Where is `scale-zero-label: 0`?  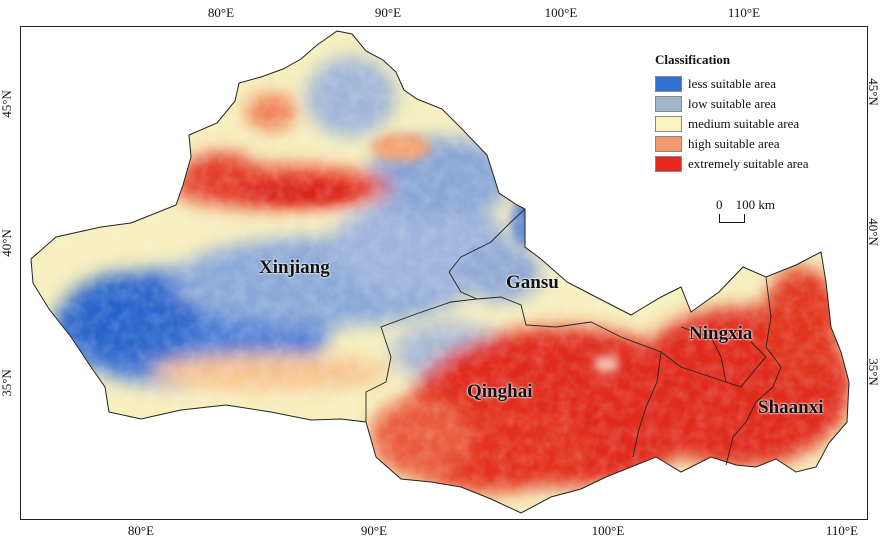
scale-zero-label: 0 is located at coordinates (719, 204).